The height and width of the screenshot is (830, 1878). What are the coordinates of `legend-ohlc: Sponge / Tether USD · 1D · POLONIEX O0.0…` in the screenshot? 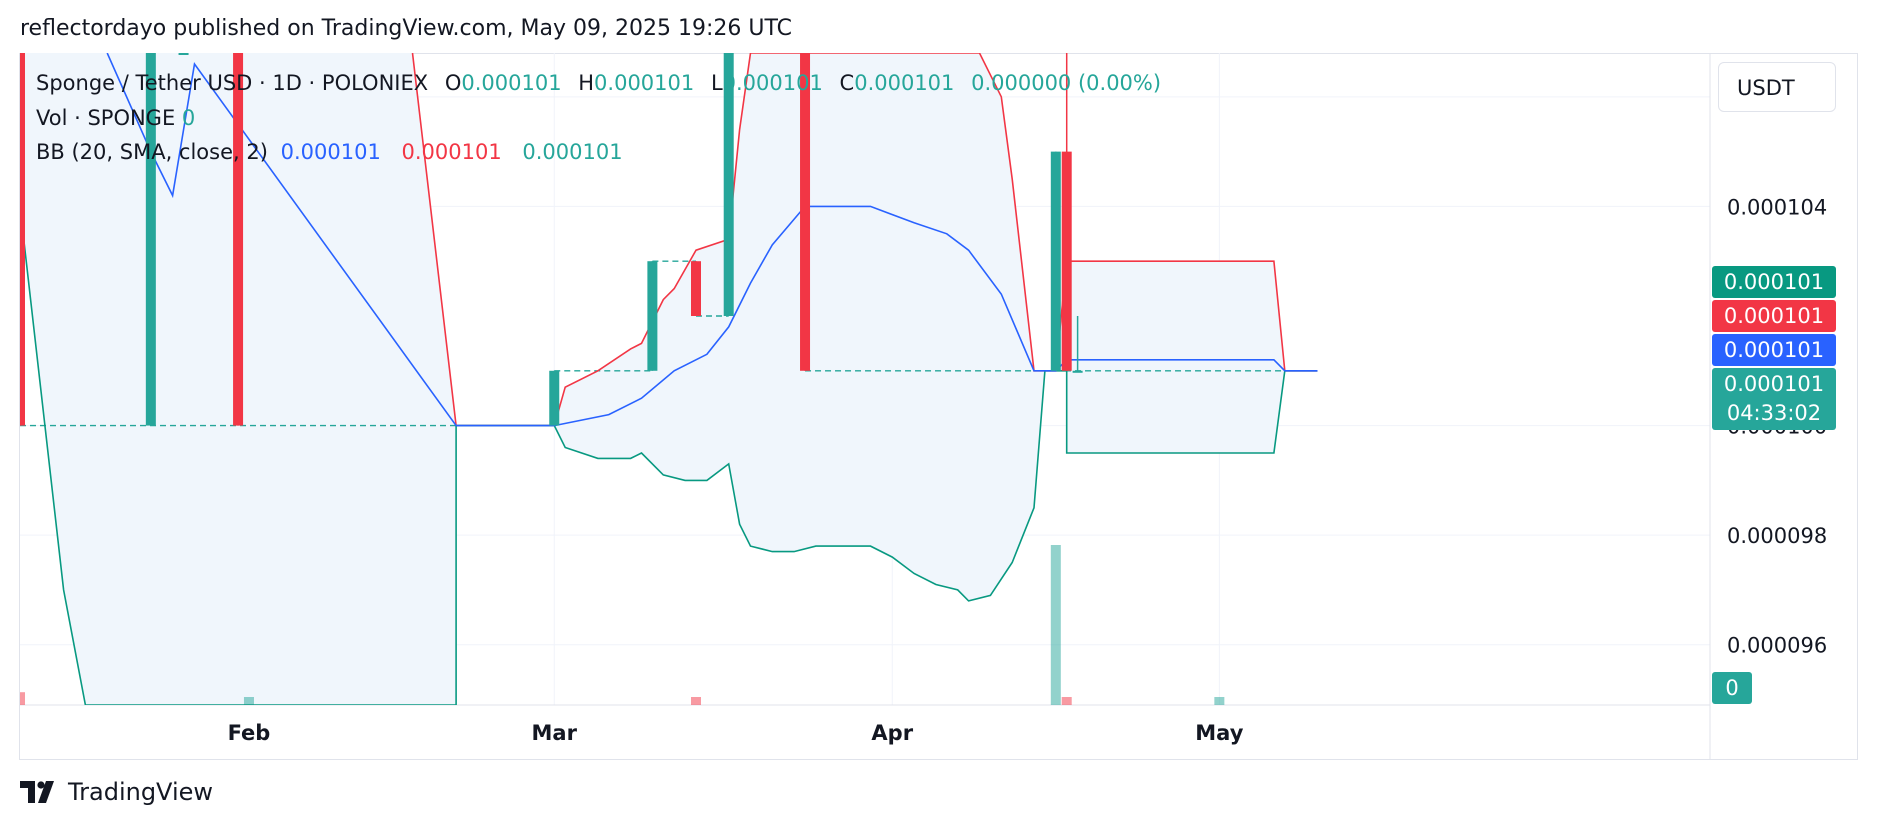 It's located at (598, 83).